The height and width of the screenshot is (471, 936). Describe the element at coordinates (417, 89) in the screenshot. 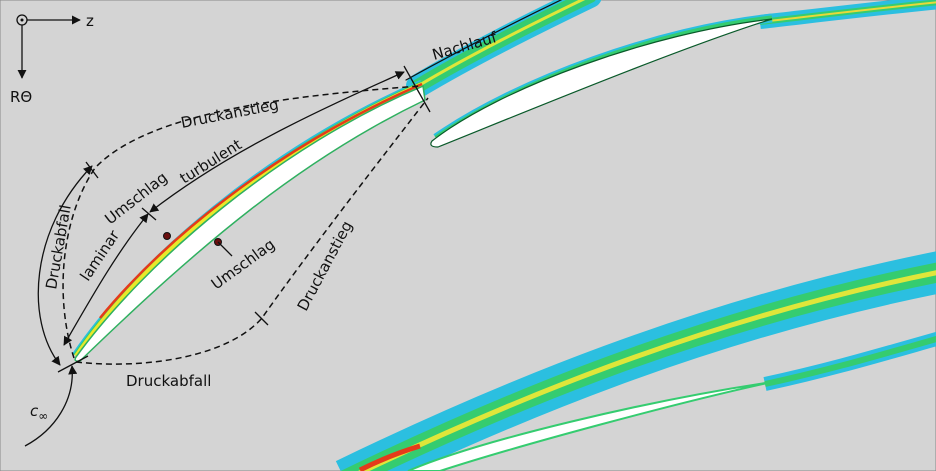

I see `wake-marker` at that location.